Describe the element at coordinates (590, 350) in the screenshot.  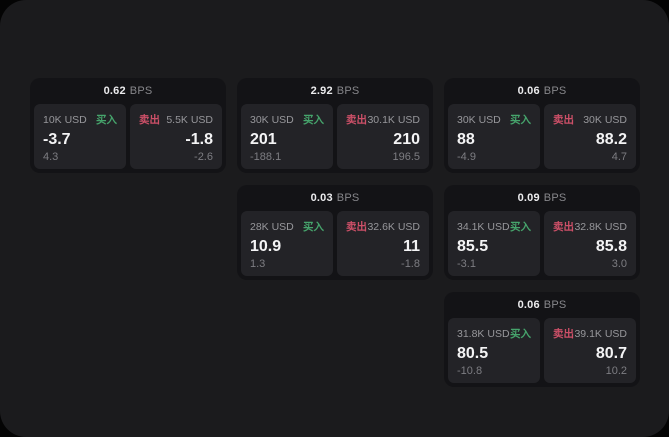
I see `sell-quote-tile: 卖出 39.1K USD 80.7 10.2` at that location.